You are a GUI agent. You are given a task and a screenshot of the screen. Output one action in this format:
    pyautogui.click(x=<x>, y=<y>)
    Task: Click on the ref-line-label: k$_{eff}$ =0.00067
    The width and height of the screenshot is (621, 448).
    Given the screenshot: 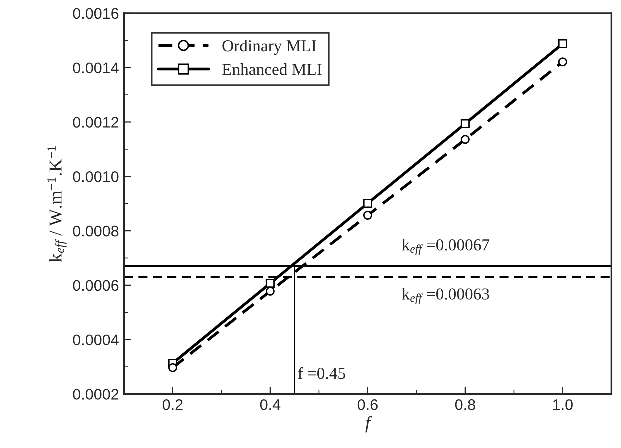 What is the action you would take?
    pyautogui.click(x=446, y=247)
    